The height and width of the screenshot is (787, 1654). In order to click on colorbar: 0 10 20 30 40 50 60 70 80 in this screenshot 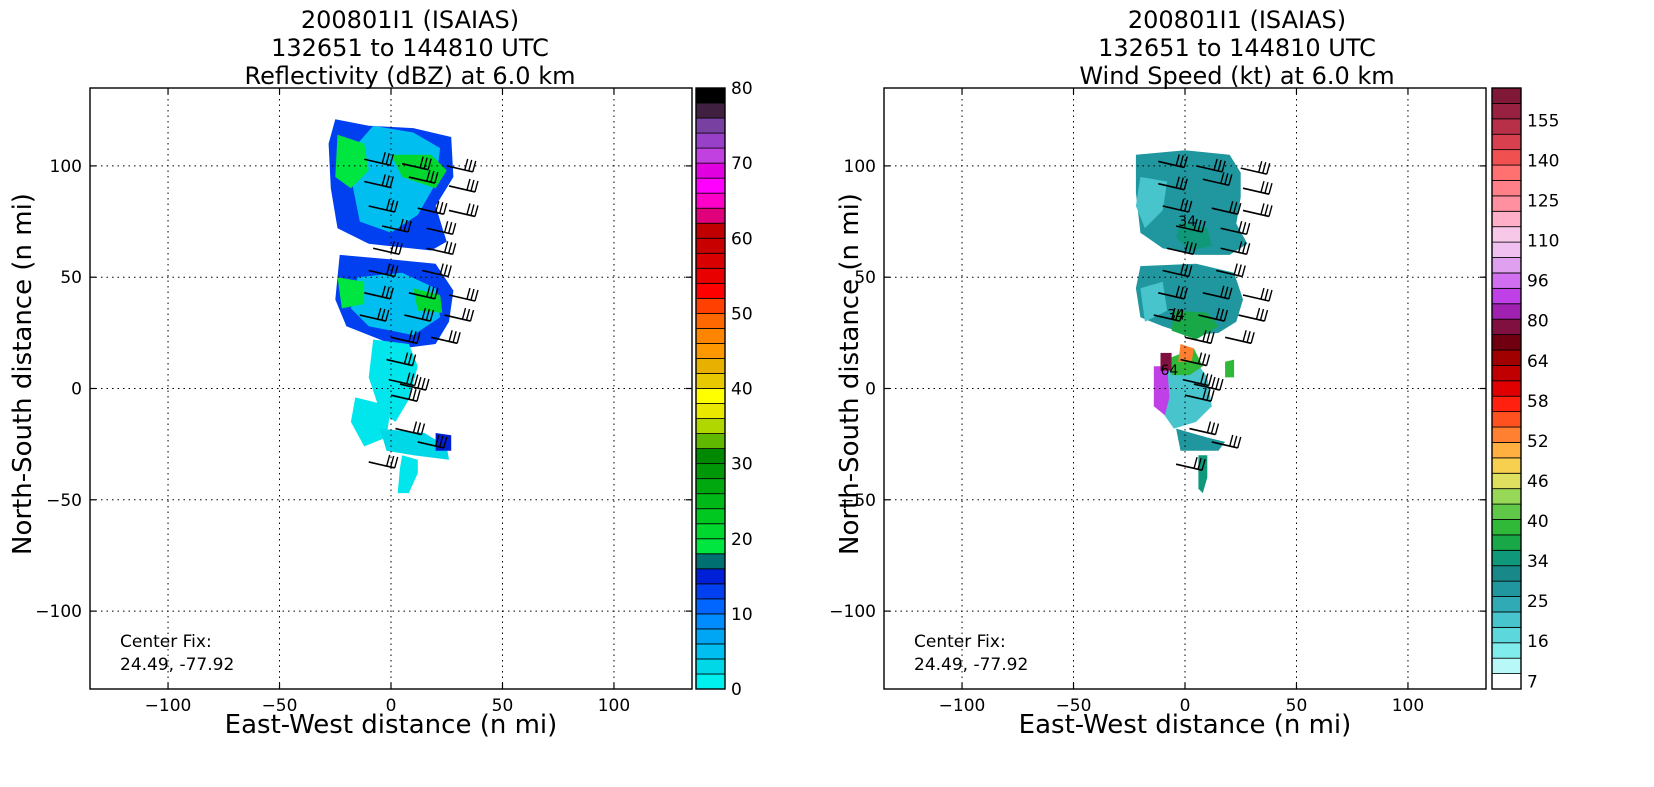, I will do `click(724, 389)`.